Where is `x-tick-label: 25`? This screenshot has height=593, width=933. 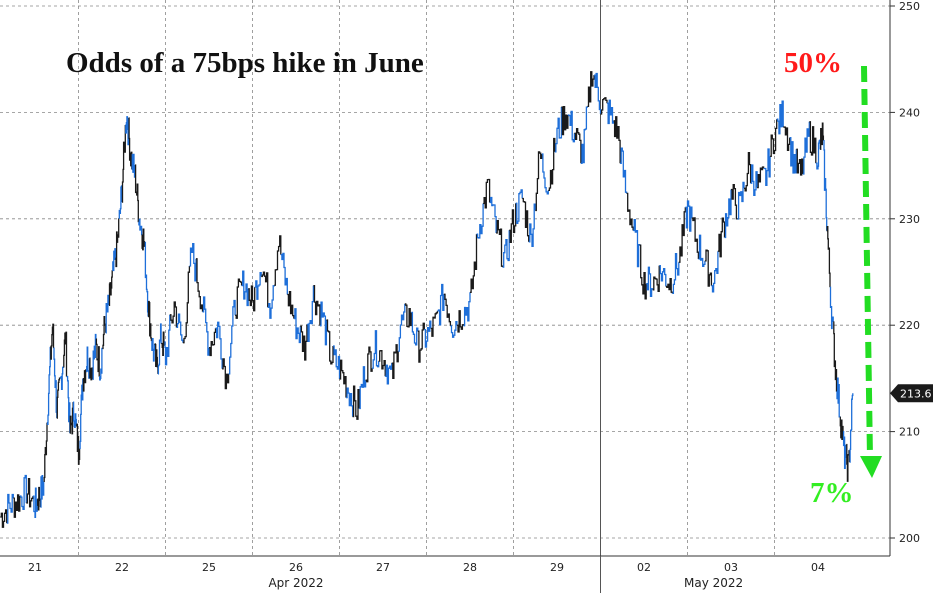 x-tick-label: 25 is located at coordinates (209, 567).